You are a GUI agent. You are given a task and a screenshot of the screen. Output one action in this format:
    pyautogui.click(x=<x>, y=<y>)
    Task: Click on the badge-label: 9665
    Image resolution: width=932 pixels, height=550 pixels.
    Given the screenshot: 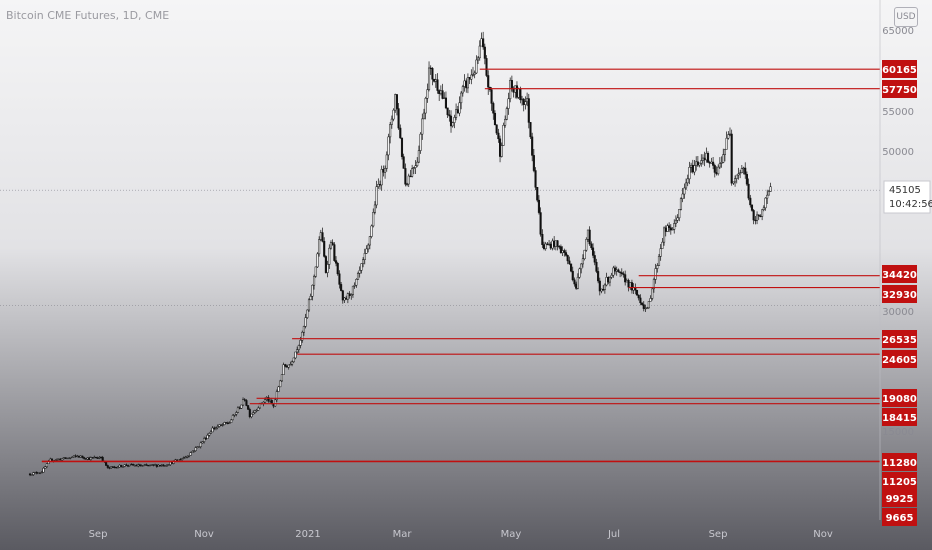 What is the action you would take?
    pyautogui.click(x=900, y=518)
    